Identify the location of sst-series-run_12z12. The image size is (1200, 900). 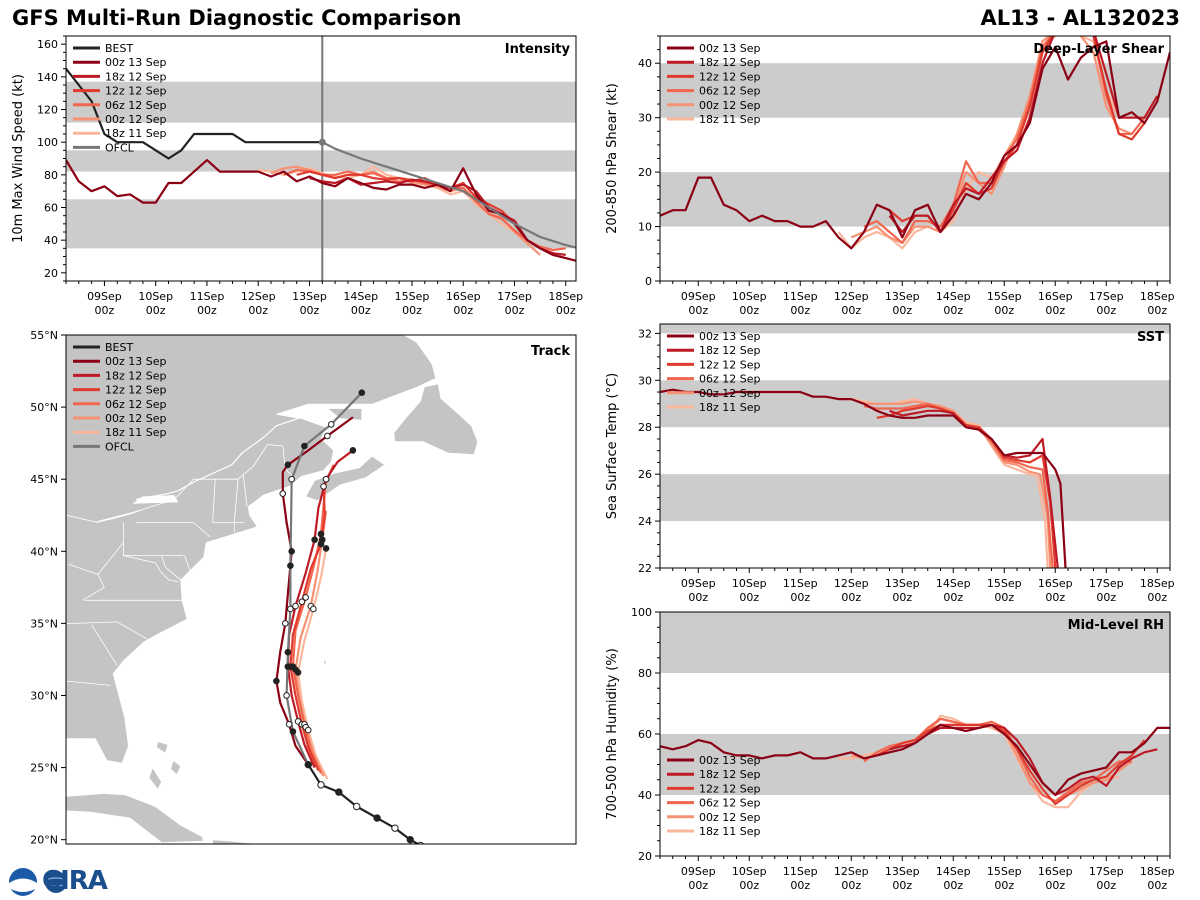
(966, 486).